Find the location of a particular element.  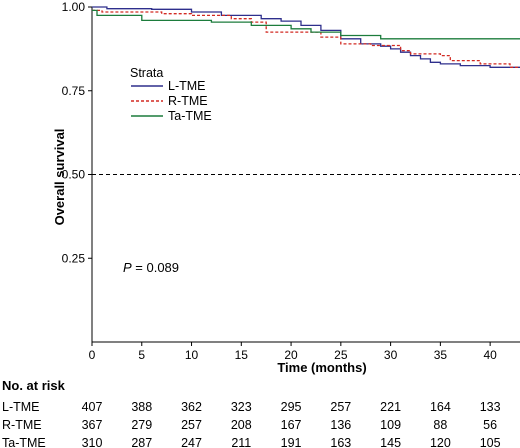

x-axis-ticks: 0 5 10 15 20 25 30 35 40 is located at coordinates (293, 352).